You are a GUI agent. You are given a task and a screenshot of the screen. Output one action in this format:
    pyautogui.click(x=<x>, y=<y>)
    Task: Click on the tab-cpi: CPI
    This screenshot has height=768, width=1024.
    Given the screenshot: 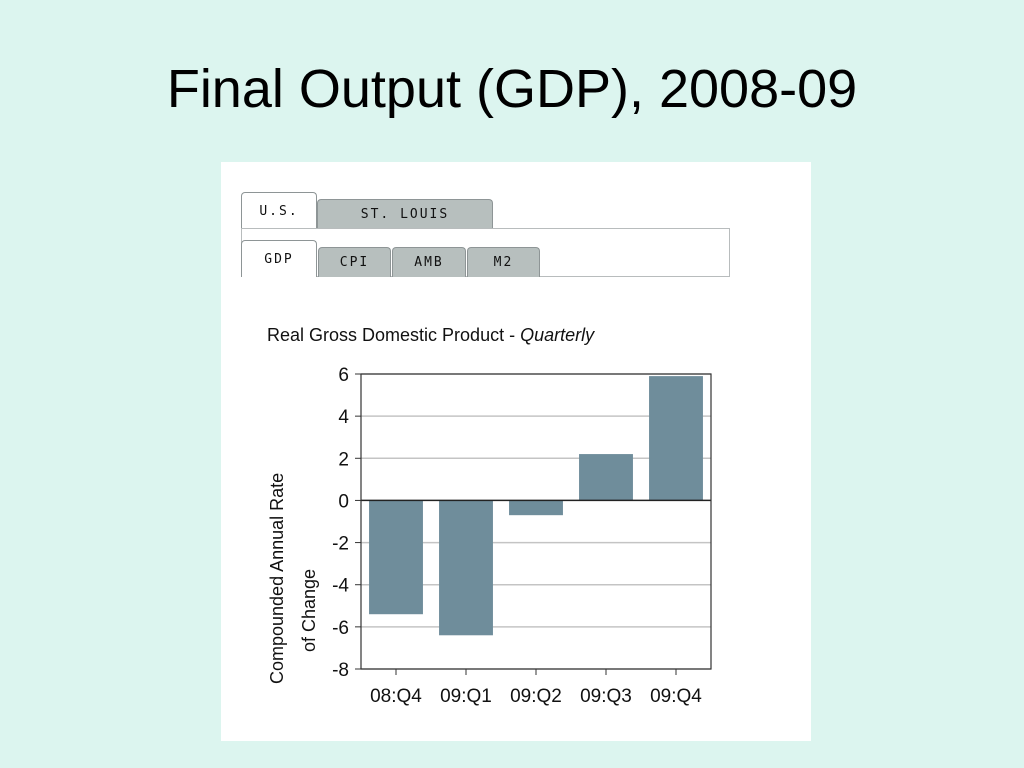 What is the action you would take?
    pyautogui.click(x=354, y=262)
    